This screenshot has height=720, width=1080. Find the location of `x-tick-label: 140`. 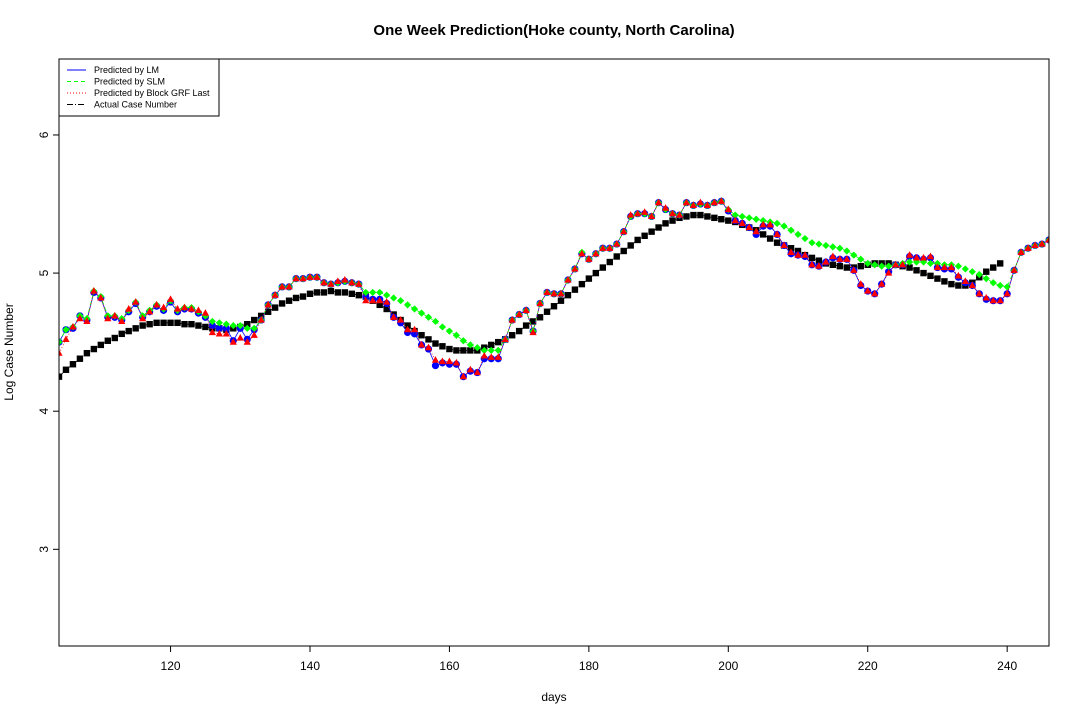

x-tick-label: 140 is located at coordinates (310, 666).